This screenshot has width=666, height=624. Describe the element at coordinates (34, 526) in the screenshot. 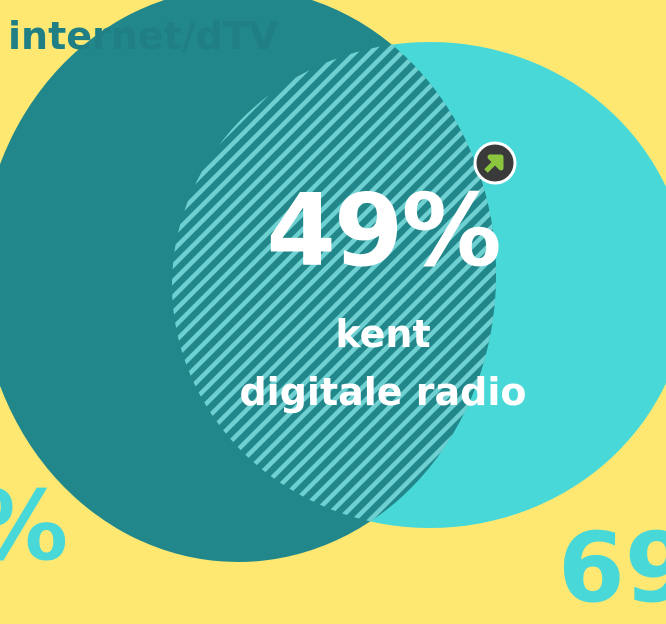

I see `percent-fragment-left: %` at that location.